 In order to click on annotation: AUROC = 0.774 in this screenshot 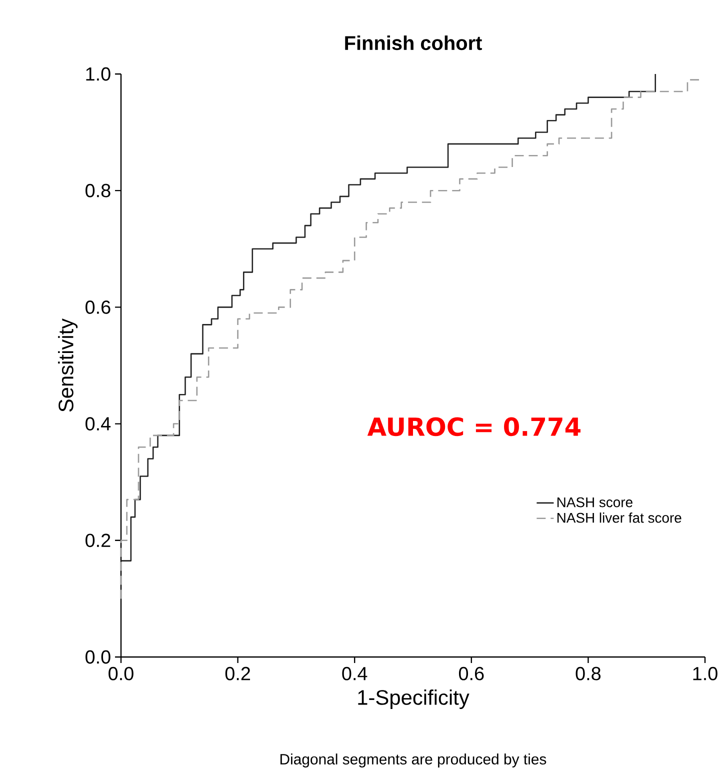, I will do `click(473, 426)`.